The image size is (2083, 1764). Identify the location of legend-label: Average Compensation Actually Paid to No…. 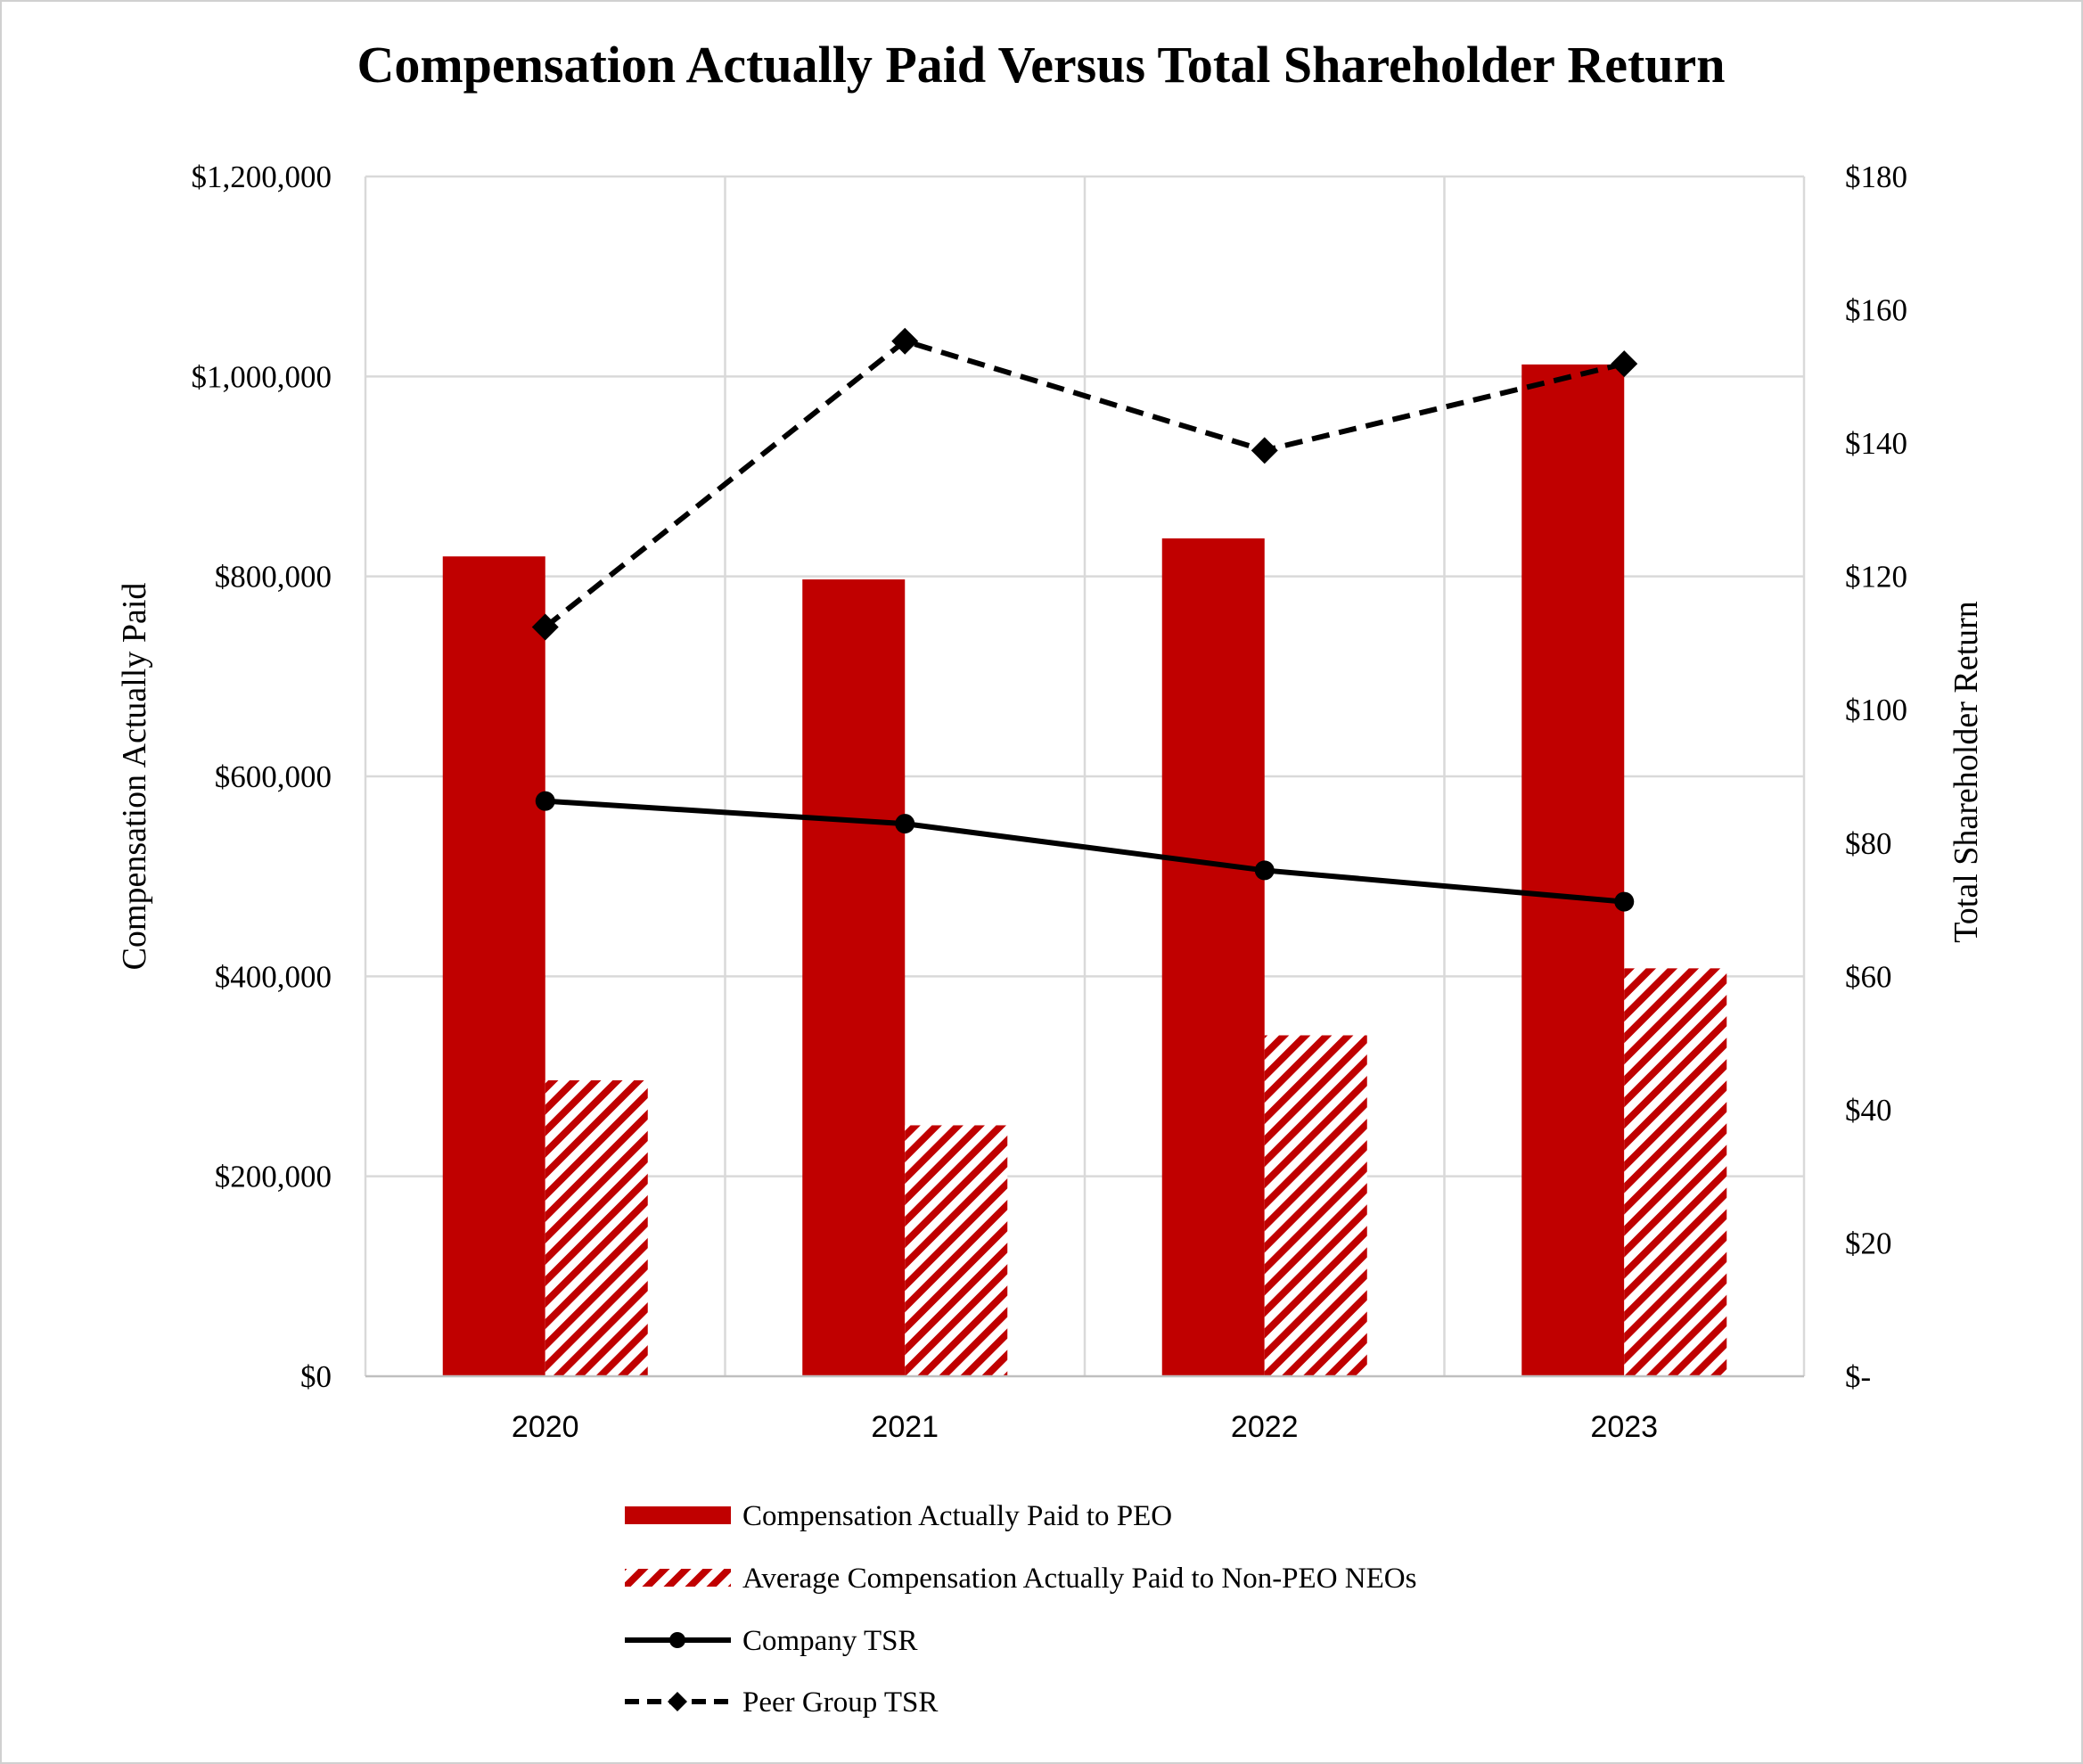
(1079, 1579).